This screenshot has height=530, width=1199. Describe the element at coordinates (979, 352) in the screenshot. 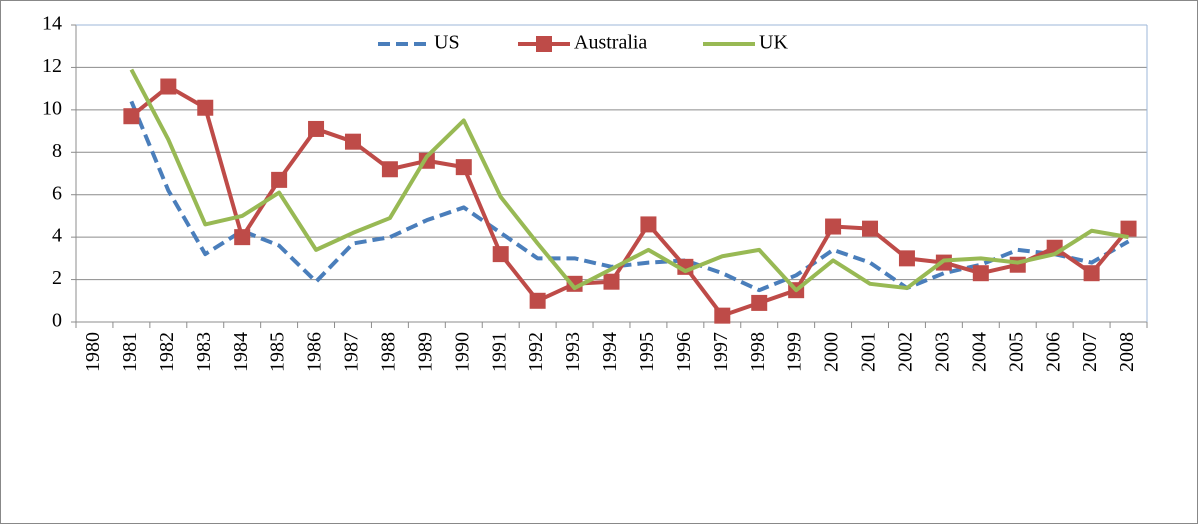

I see `x-tick-label: 2004` at that location.